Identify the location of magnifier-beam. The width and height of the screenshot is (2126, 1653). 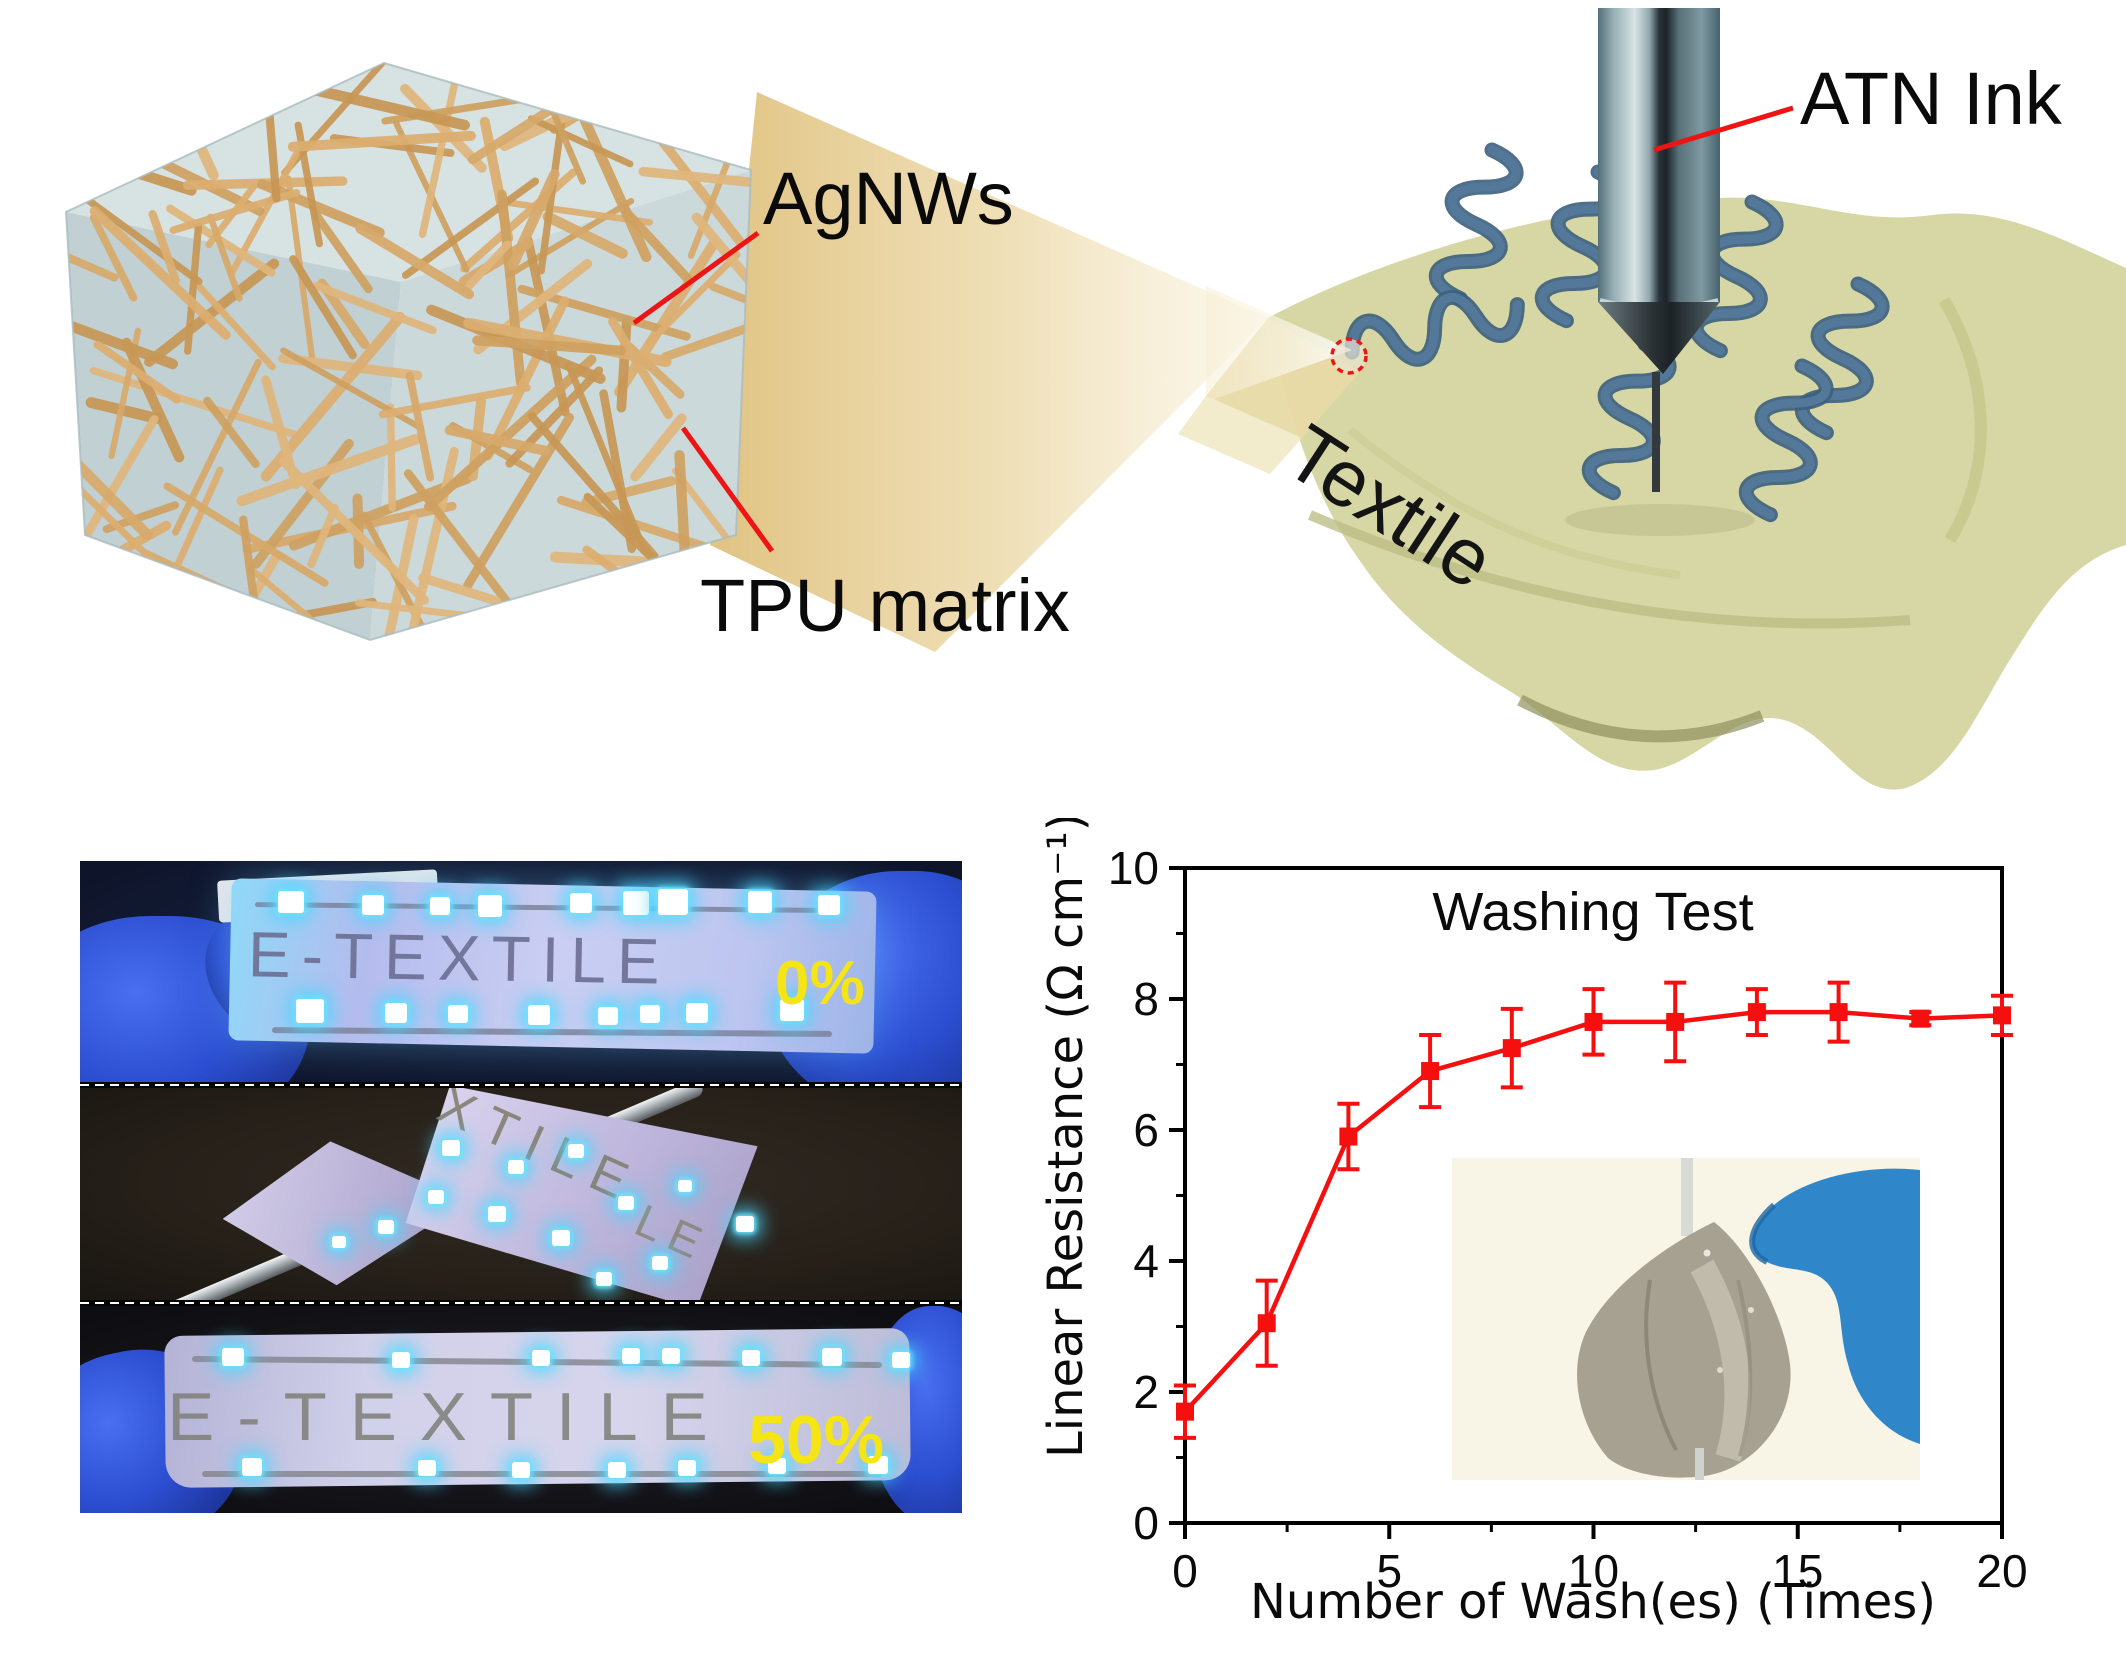
(989, 372).